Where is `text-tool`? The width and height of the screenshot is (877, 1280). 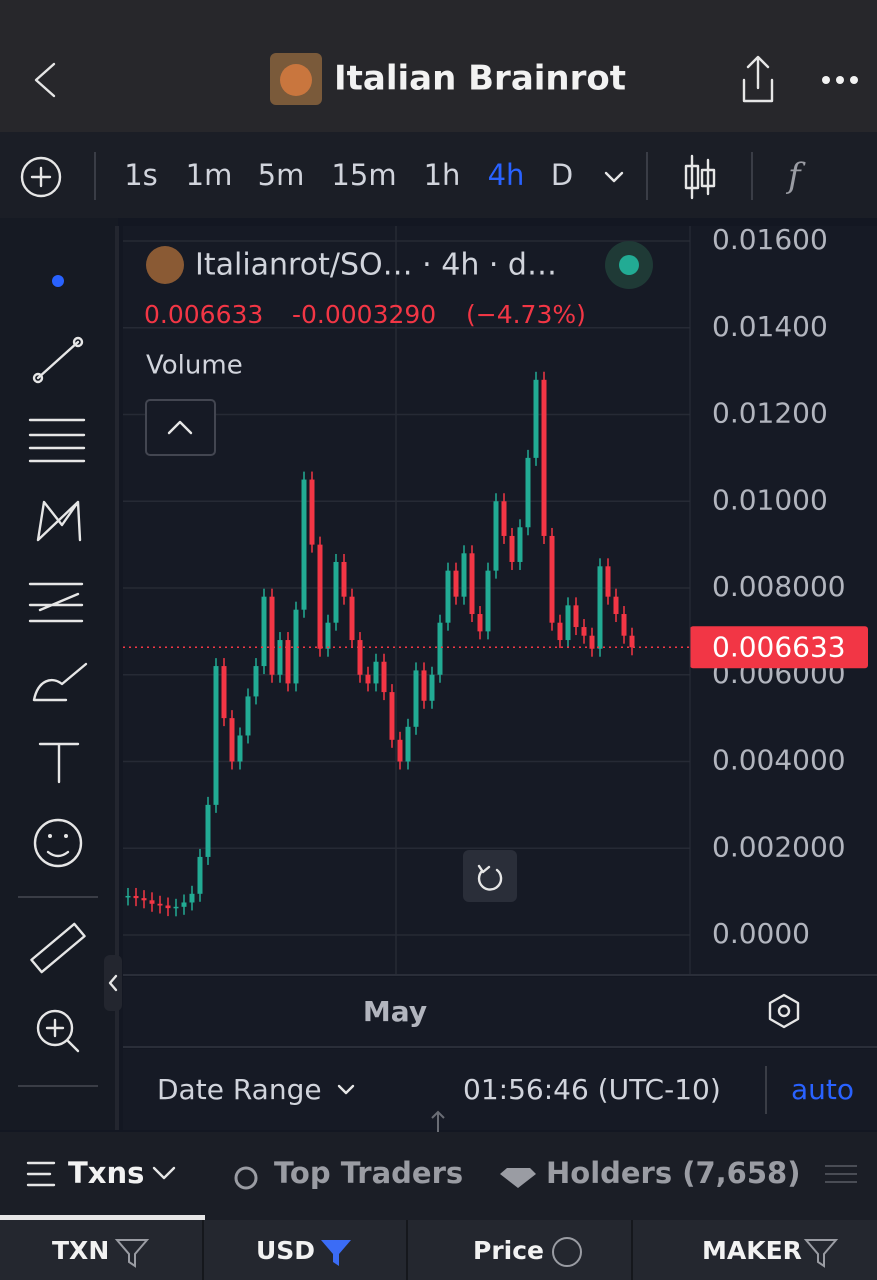
text-tool is located at coordinates (59, 763).